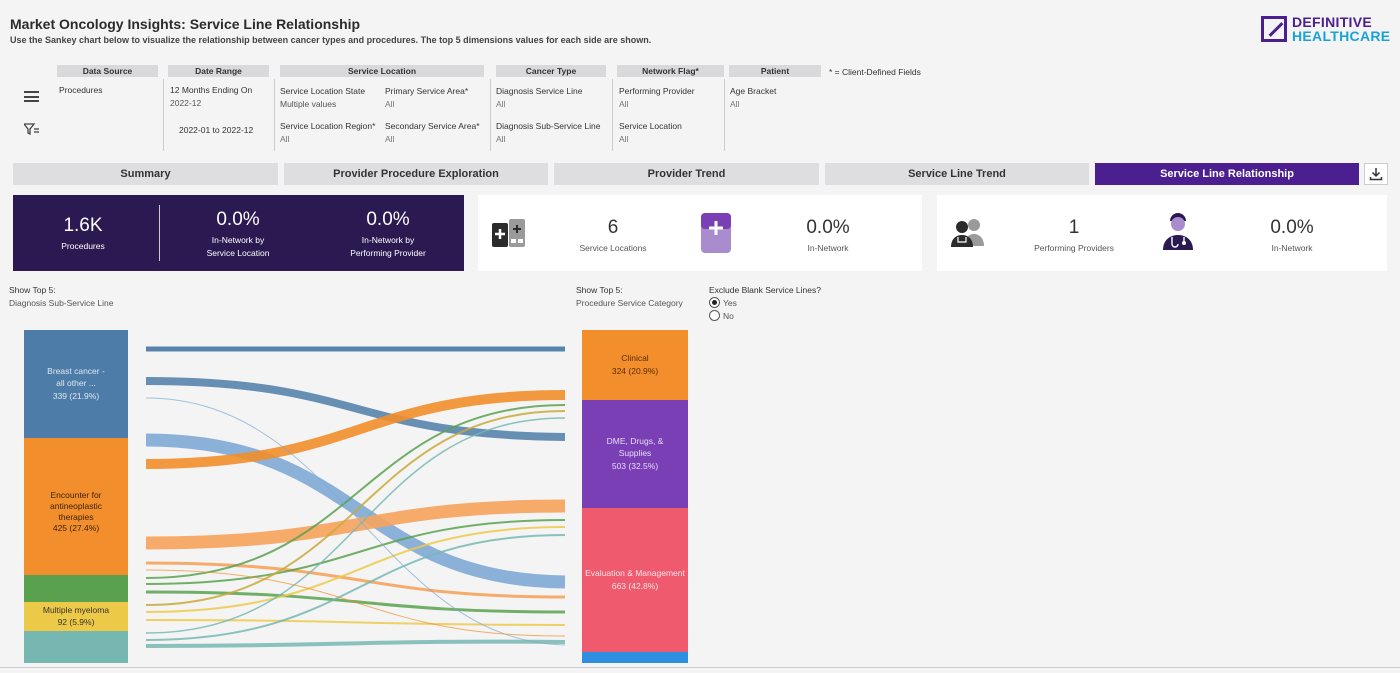 Image resolution: width=1400 pixels, height=673 pixels. What do you see at coordinates (629, 303) in the screenshot?
I see `right-dimension-label: Procedure Service Category` at bounding box center [629, 303].